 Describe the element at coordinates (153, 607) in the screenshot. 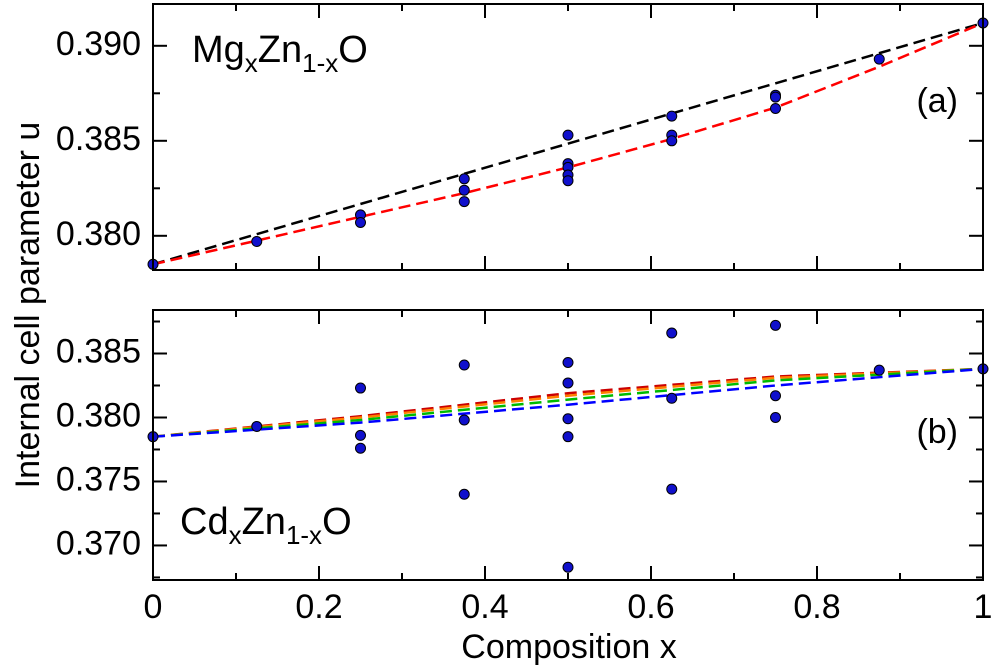

I see `x-tick-label: 0` at that location.